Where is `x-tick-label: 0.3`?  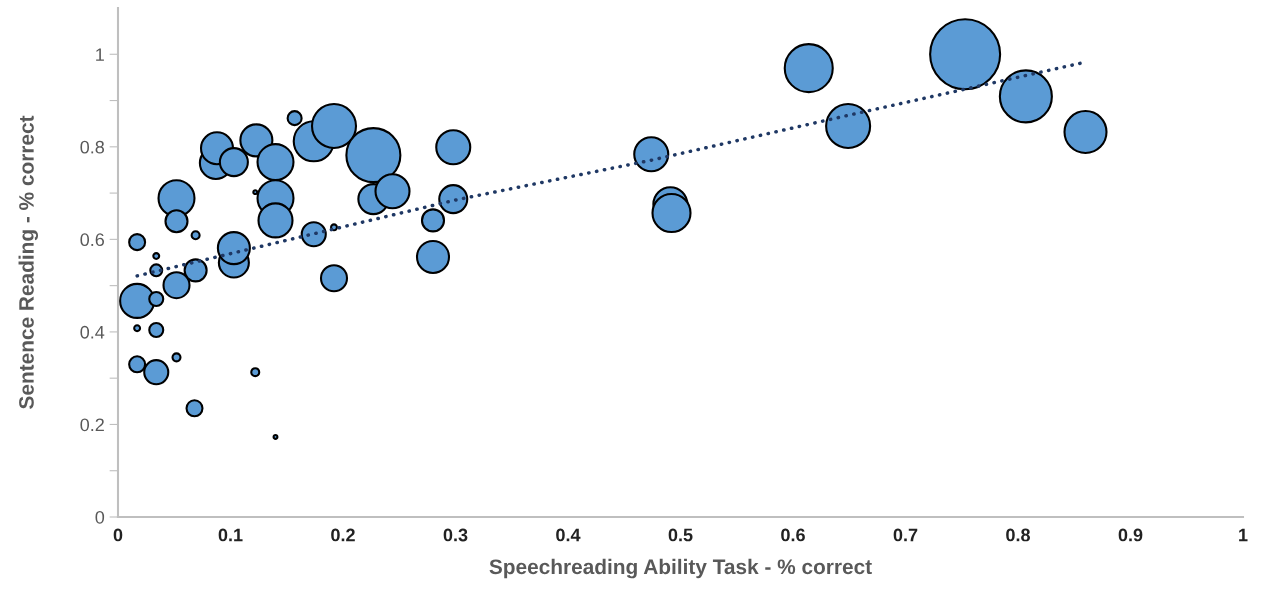 x-tick-label: 0.3 is located at coordinates (455, 535).